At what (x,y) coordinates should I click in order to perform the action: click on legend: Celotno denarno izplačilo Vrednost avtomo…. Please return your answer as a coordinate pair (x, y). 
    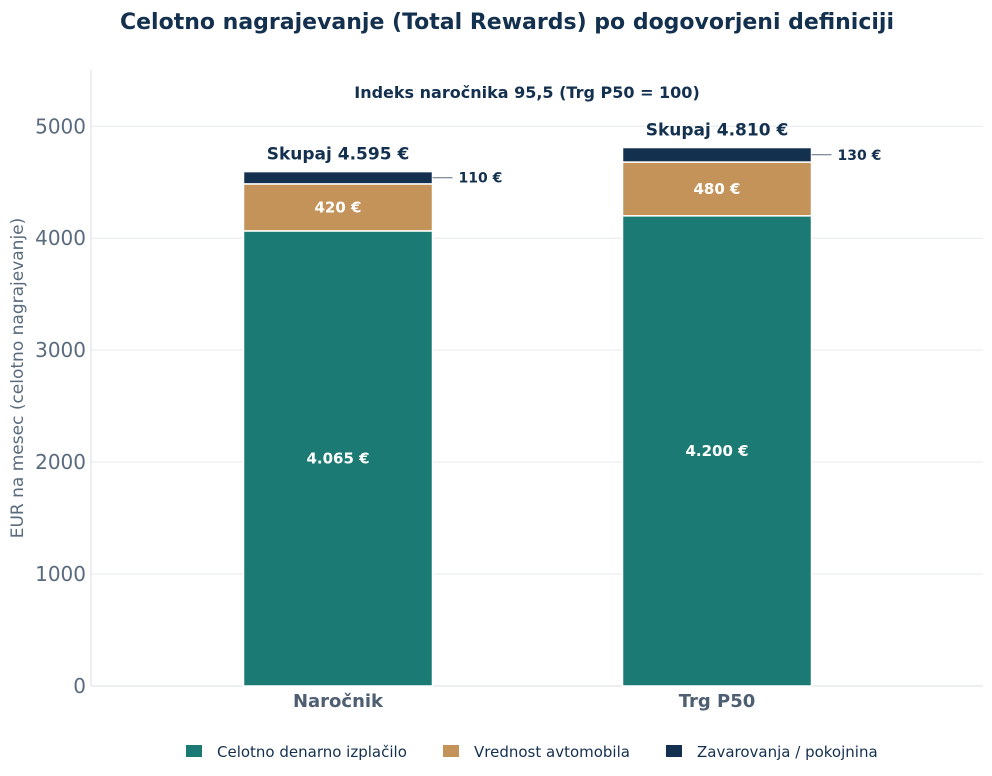
    Looking at the image, I should click on (532, 752).